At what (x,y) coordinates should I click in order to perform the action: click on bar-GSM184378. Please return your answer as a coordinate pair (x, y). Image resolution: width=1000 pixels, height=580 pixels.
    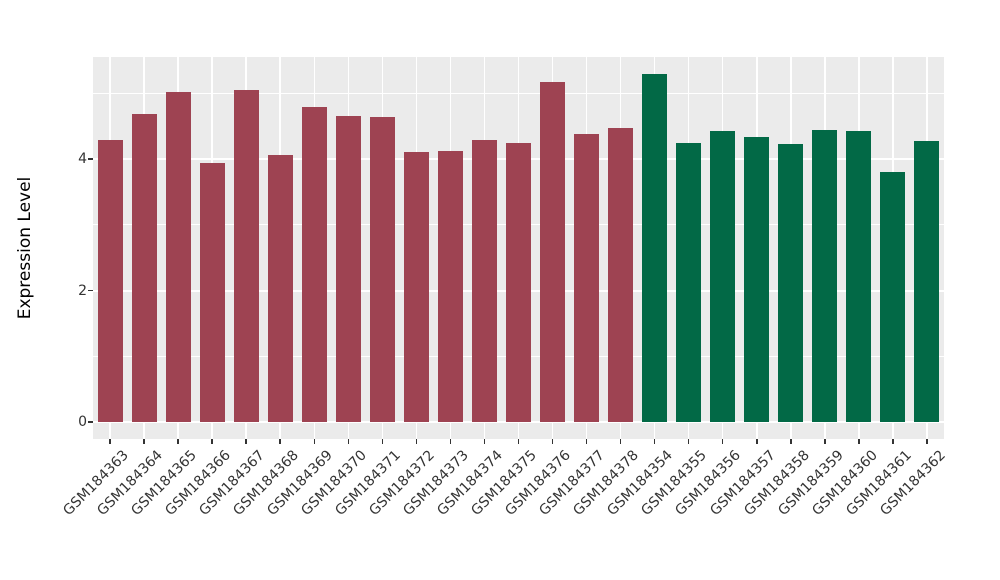
    Looking at the image, I should click on (621, 275).